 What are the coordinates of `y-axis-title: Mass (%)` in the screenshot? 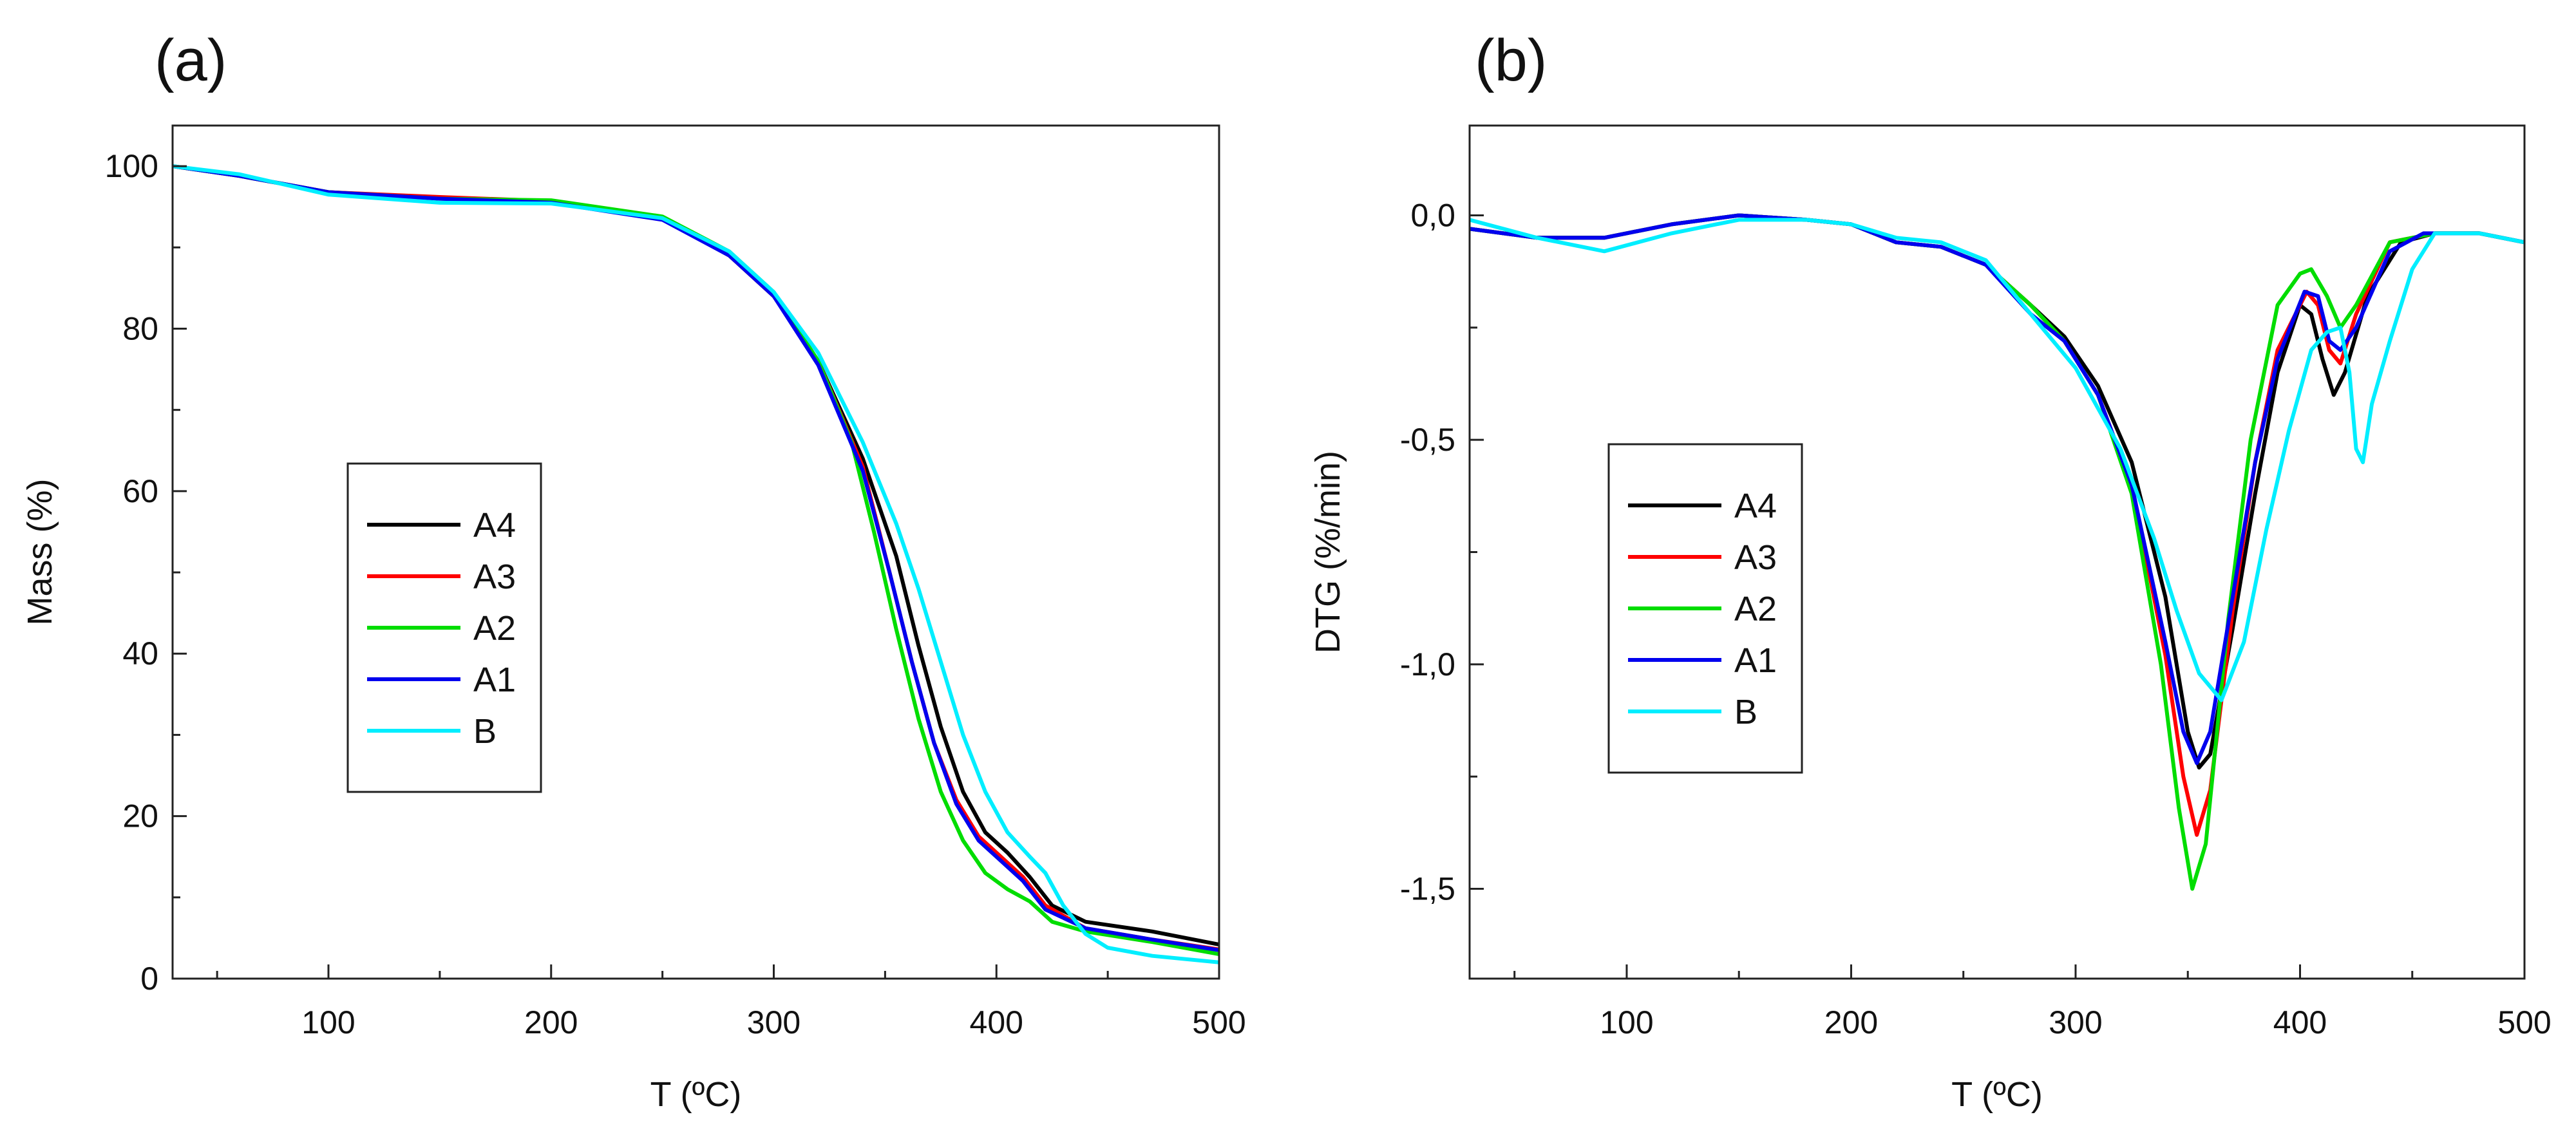 It's located at (40, 552).